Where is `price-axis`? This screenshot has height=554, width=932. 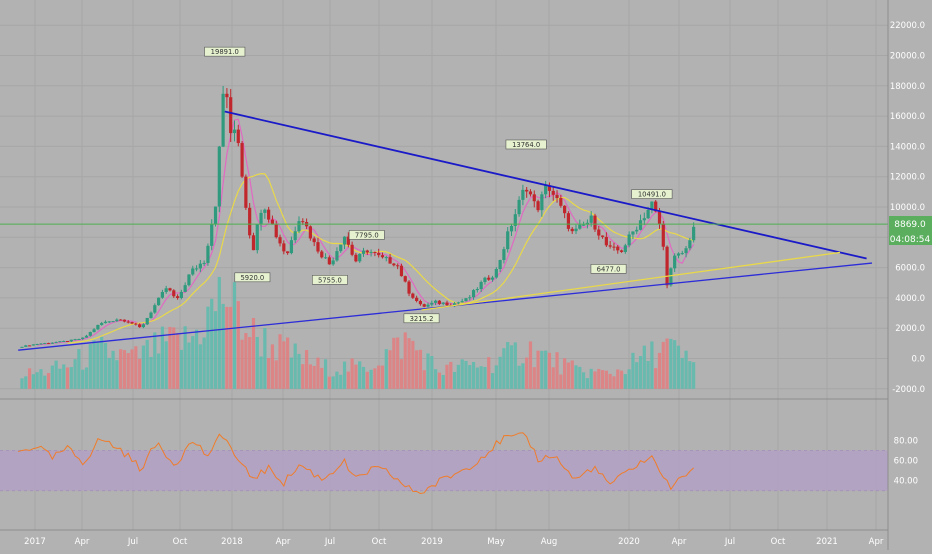
price-axis is located at coordinates (910, 275).